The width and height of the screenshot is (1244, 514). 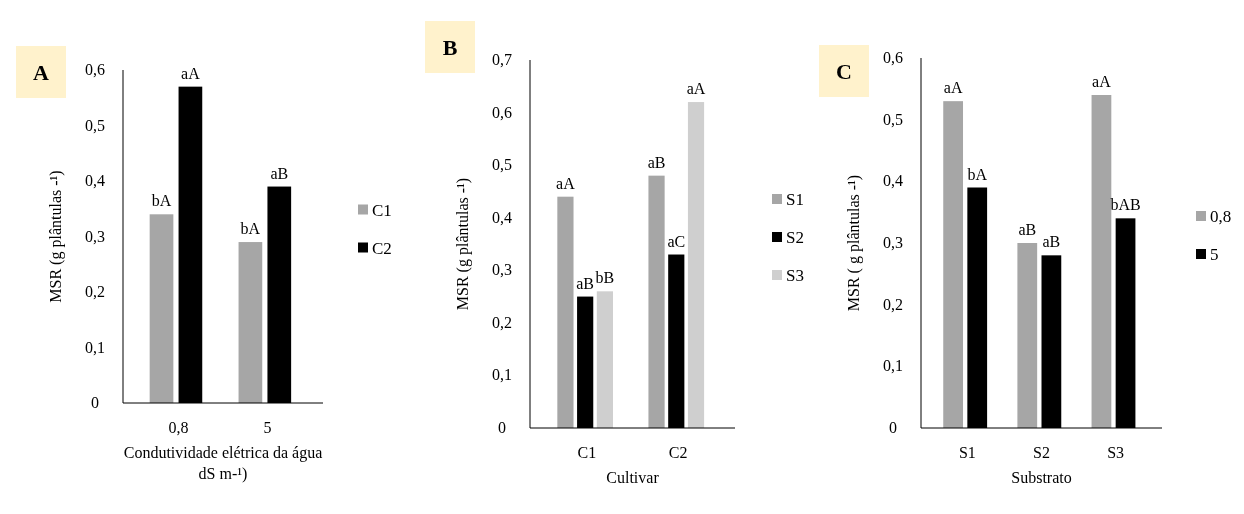 I want to click on legend-label: S3, so click(x=795, y=275).